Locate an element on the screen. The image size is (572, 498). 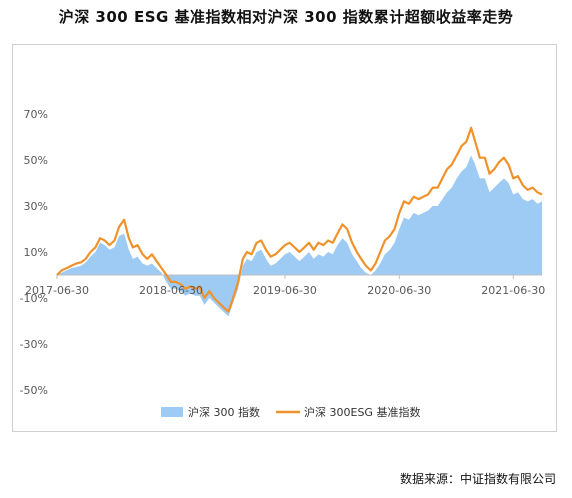
y-tick-label: 50% is located at coordinates (36, 160).